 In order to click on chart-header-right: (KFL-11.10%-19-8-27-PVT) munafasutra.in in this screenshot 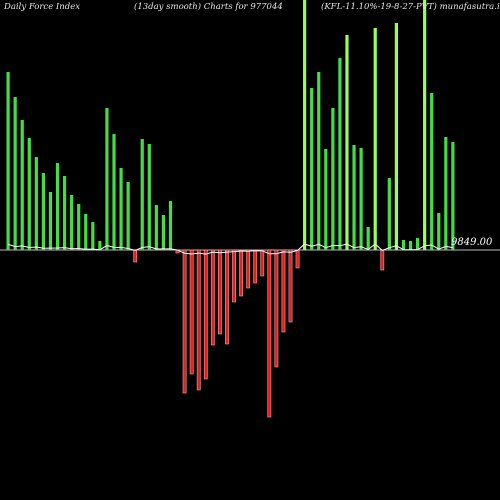, I will do `click(410, 7)`.